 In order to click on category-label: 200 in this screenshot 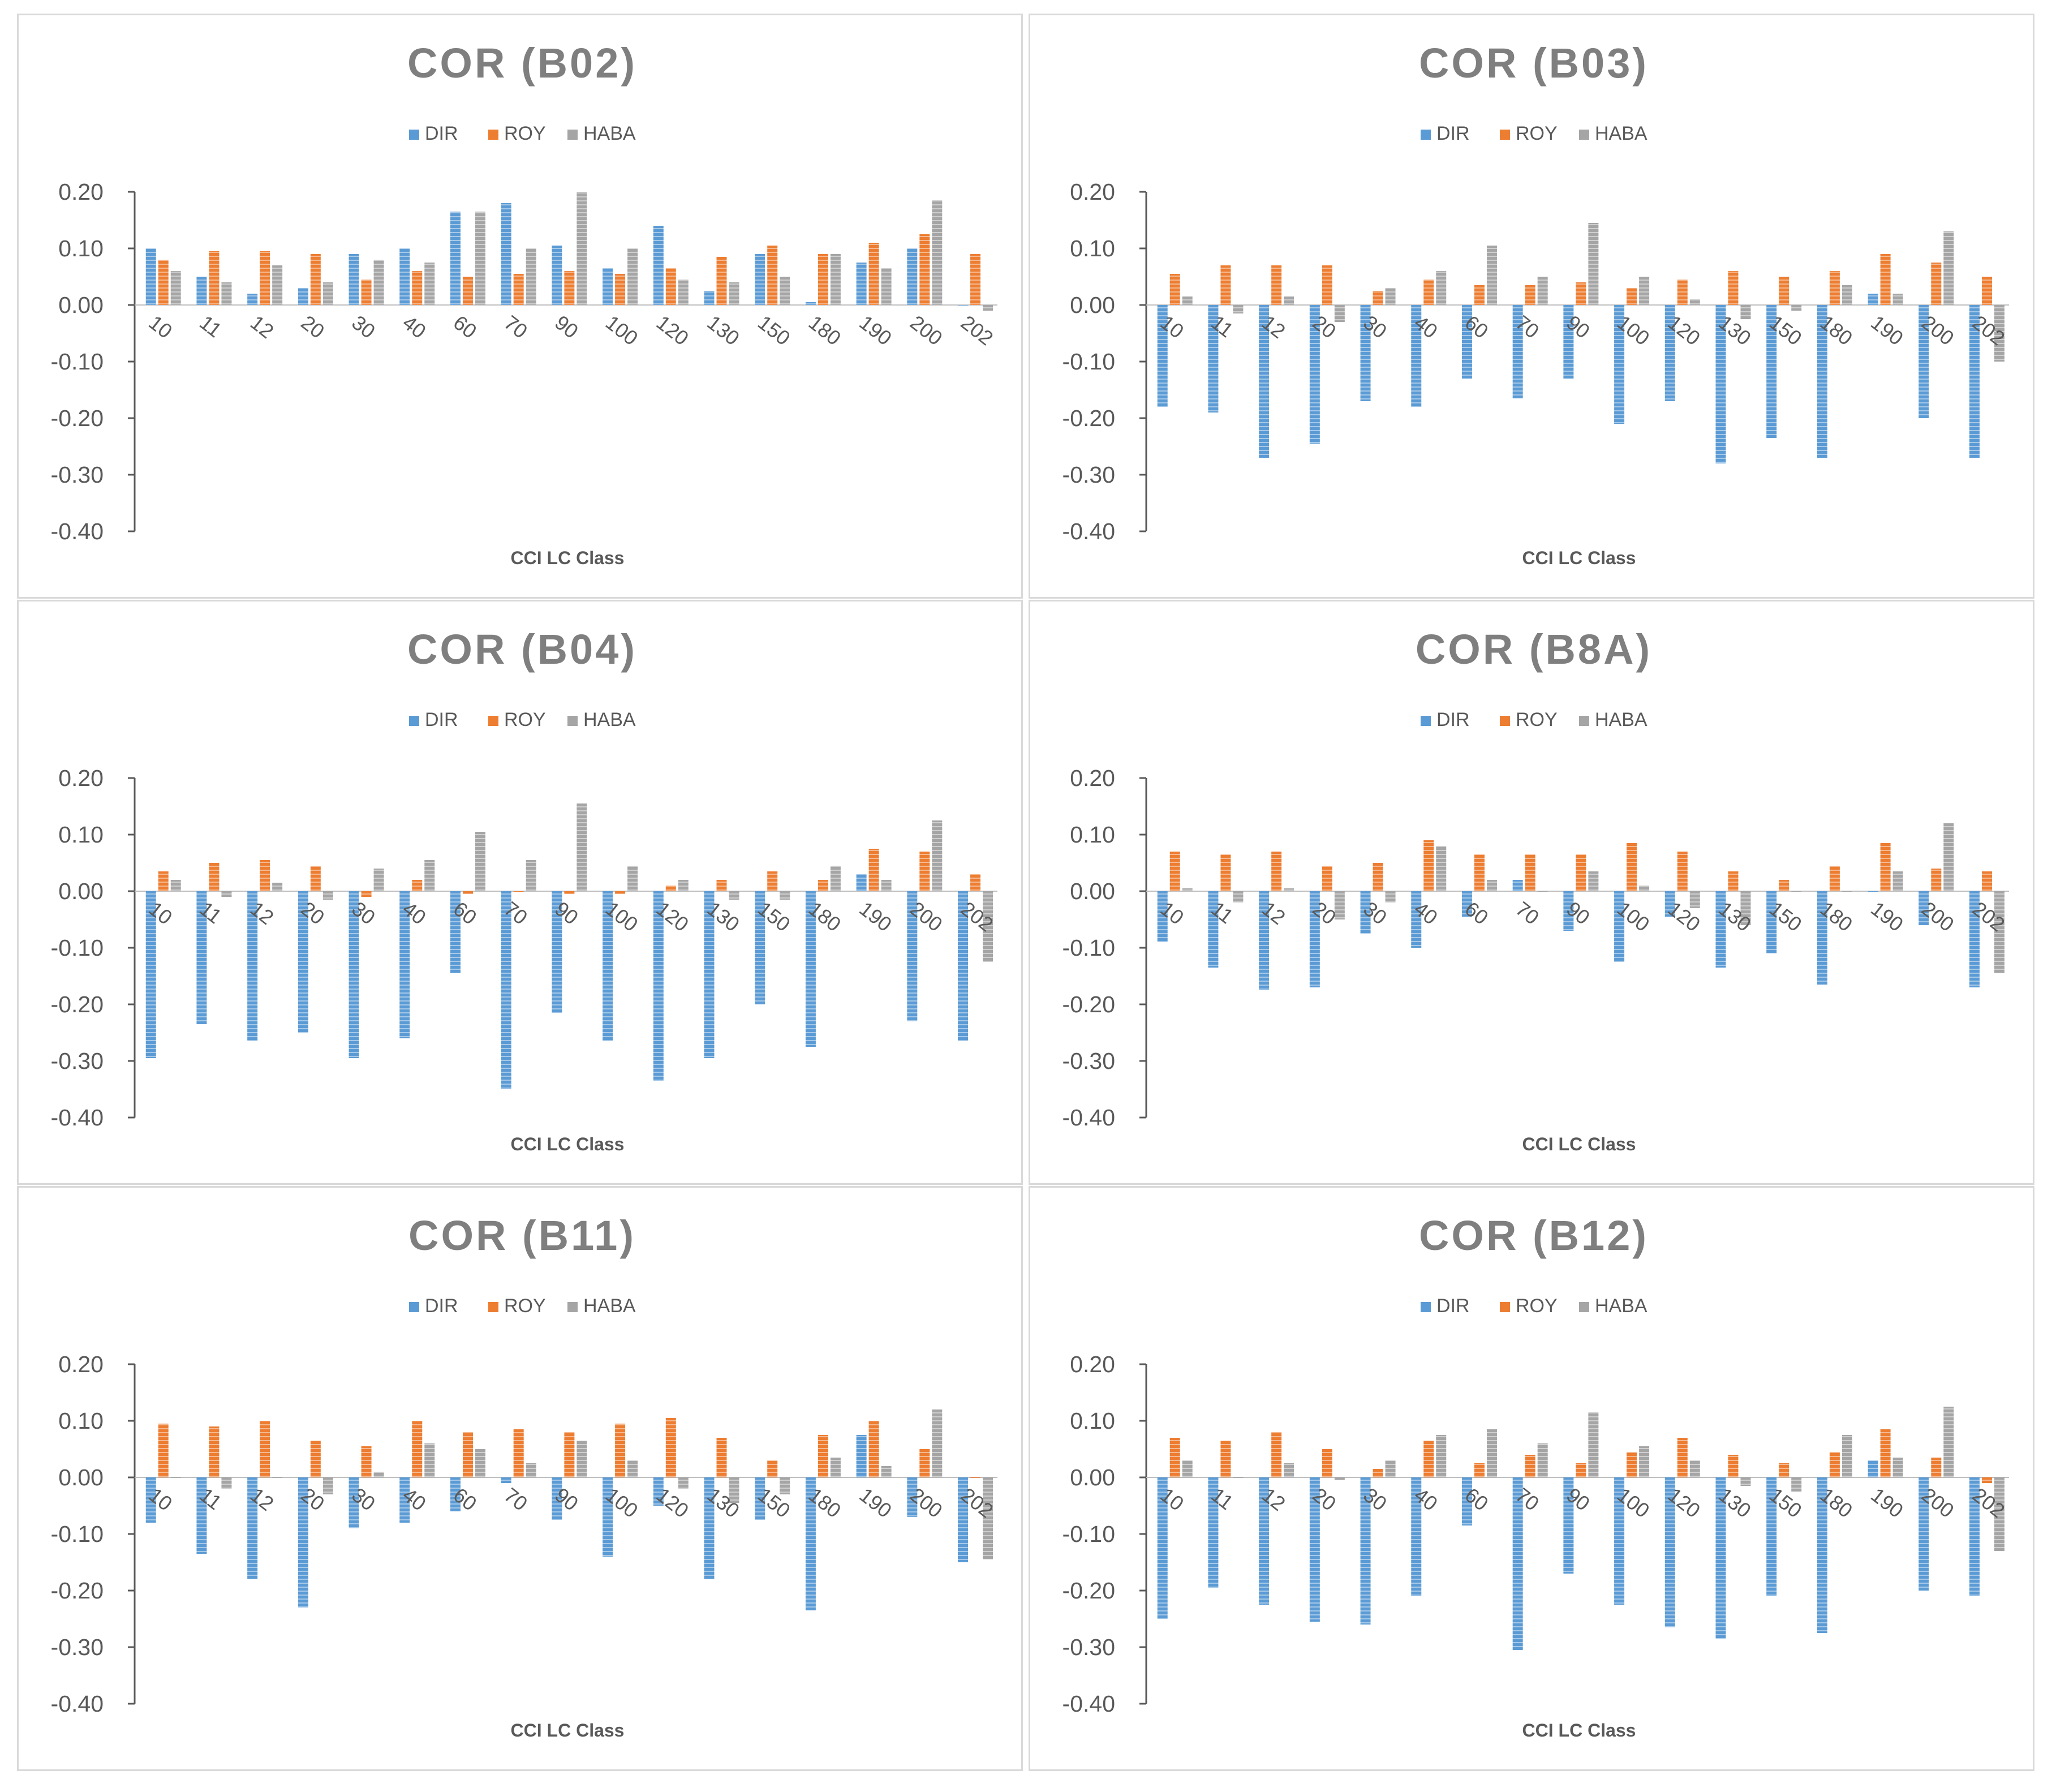, I will do `click(927, 330)`.